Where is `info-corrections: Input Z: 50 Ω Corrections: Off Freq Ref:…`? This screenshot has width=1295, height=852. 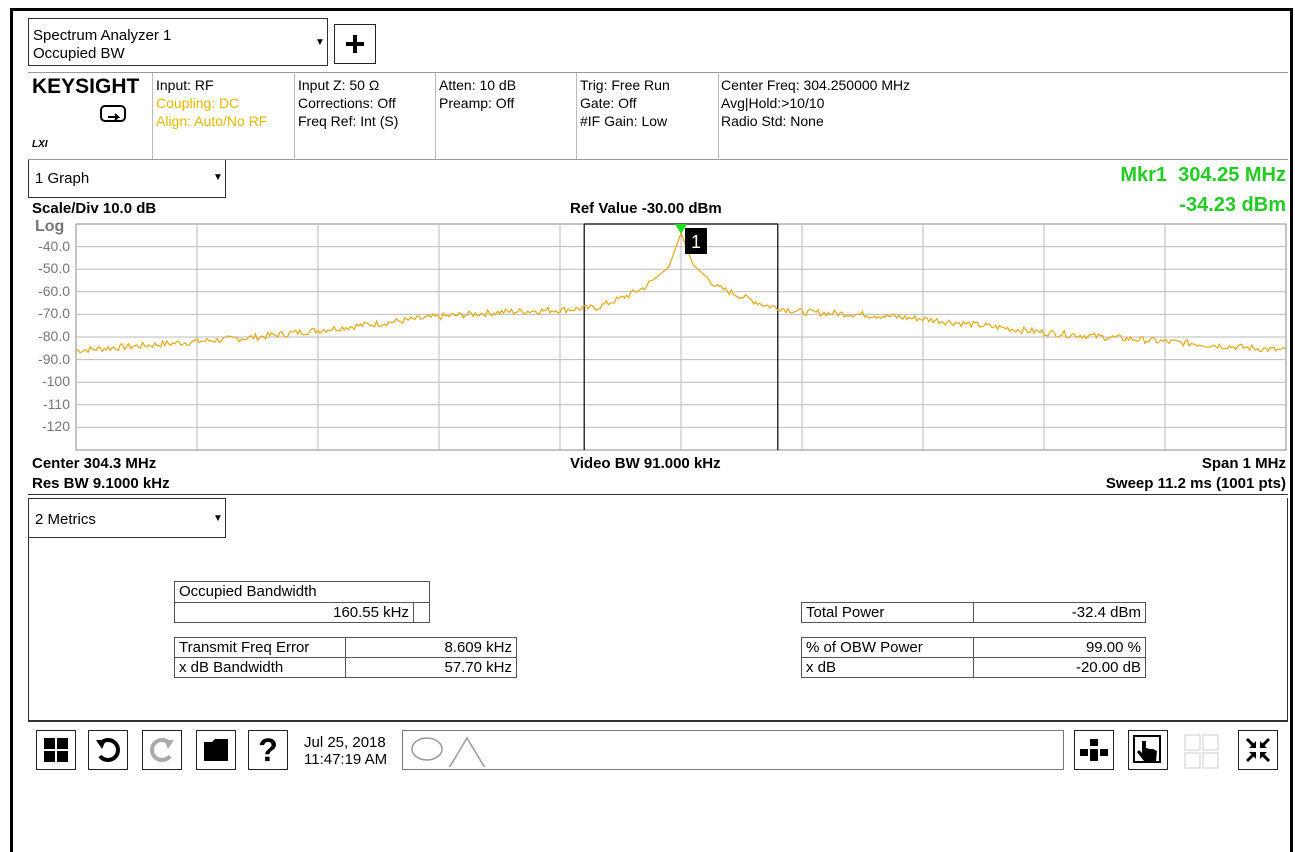 info-corrections: Input Z: 50 Ω Corrections: Off Freq Ref:… is located at coordinates (348, 103).